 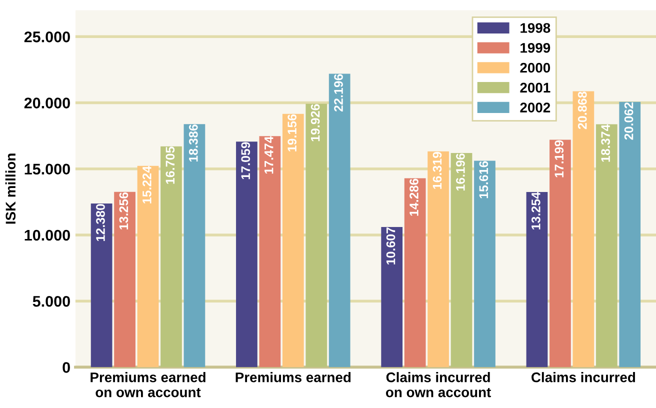 I want to click on data-label: 18.386, so click(x=193, y=143).